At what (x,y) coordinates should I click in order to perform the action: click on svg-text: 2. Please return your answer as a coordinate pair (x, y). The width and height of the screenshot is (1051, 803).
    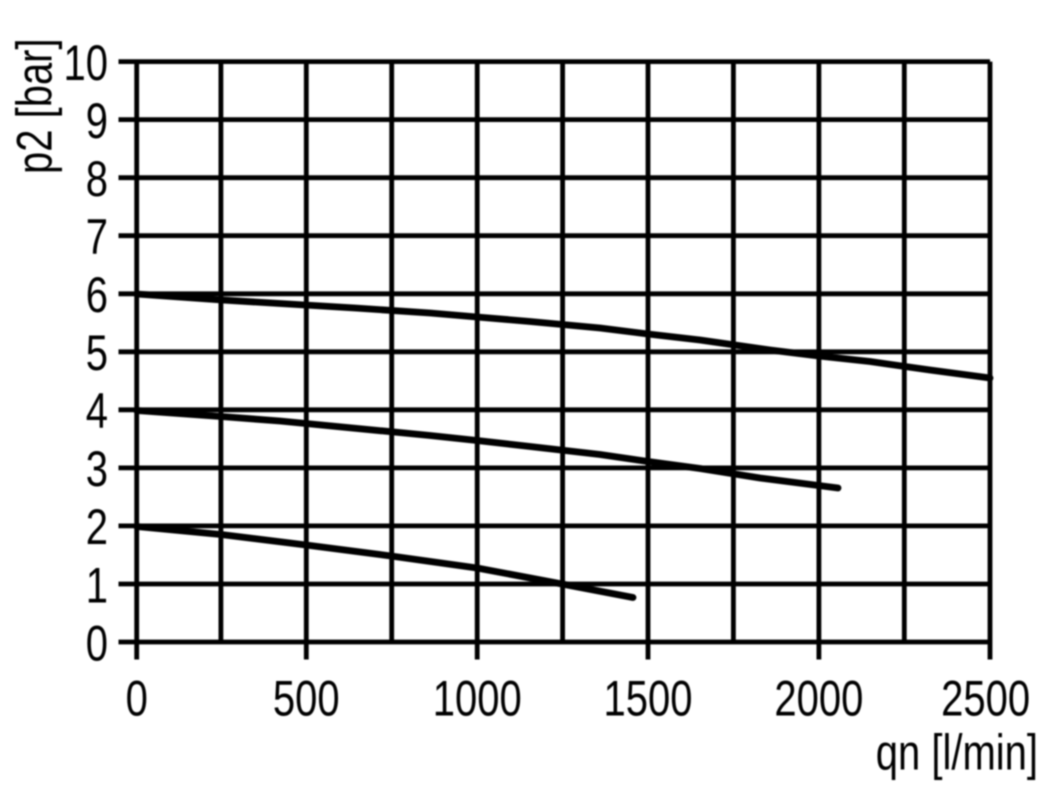
    Looking at the image, I should click on (97, 527).